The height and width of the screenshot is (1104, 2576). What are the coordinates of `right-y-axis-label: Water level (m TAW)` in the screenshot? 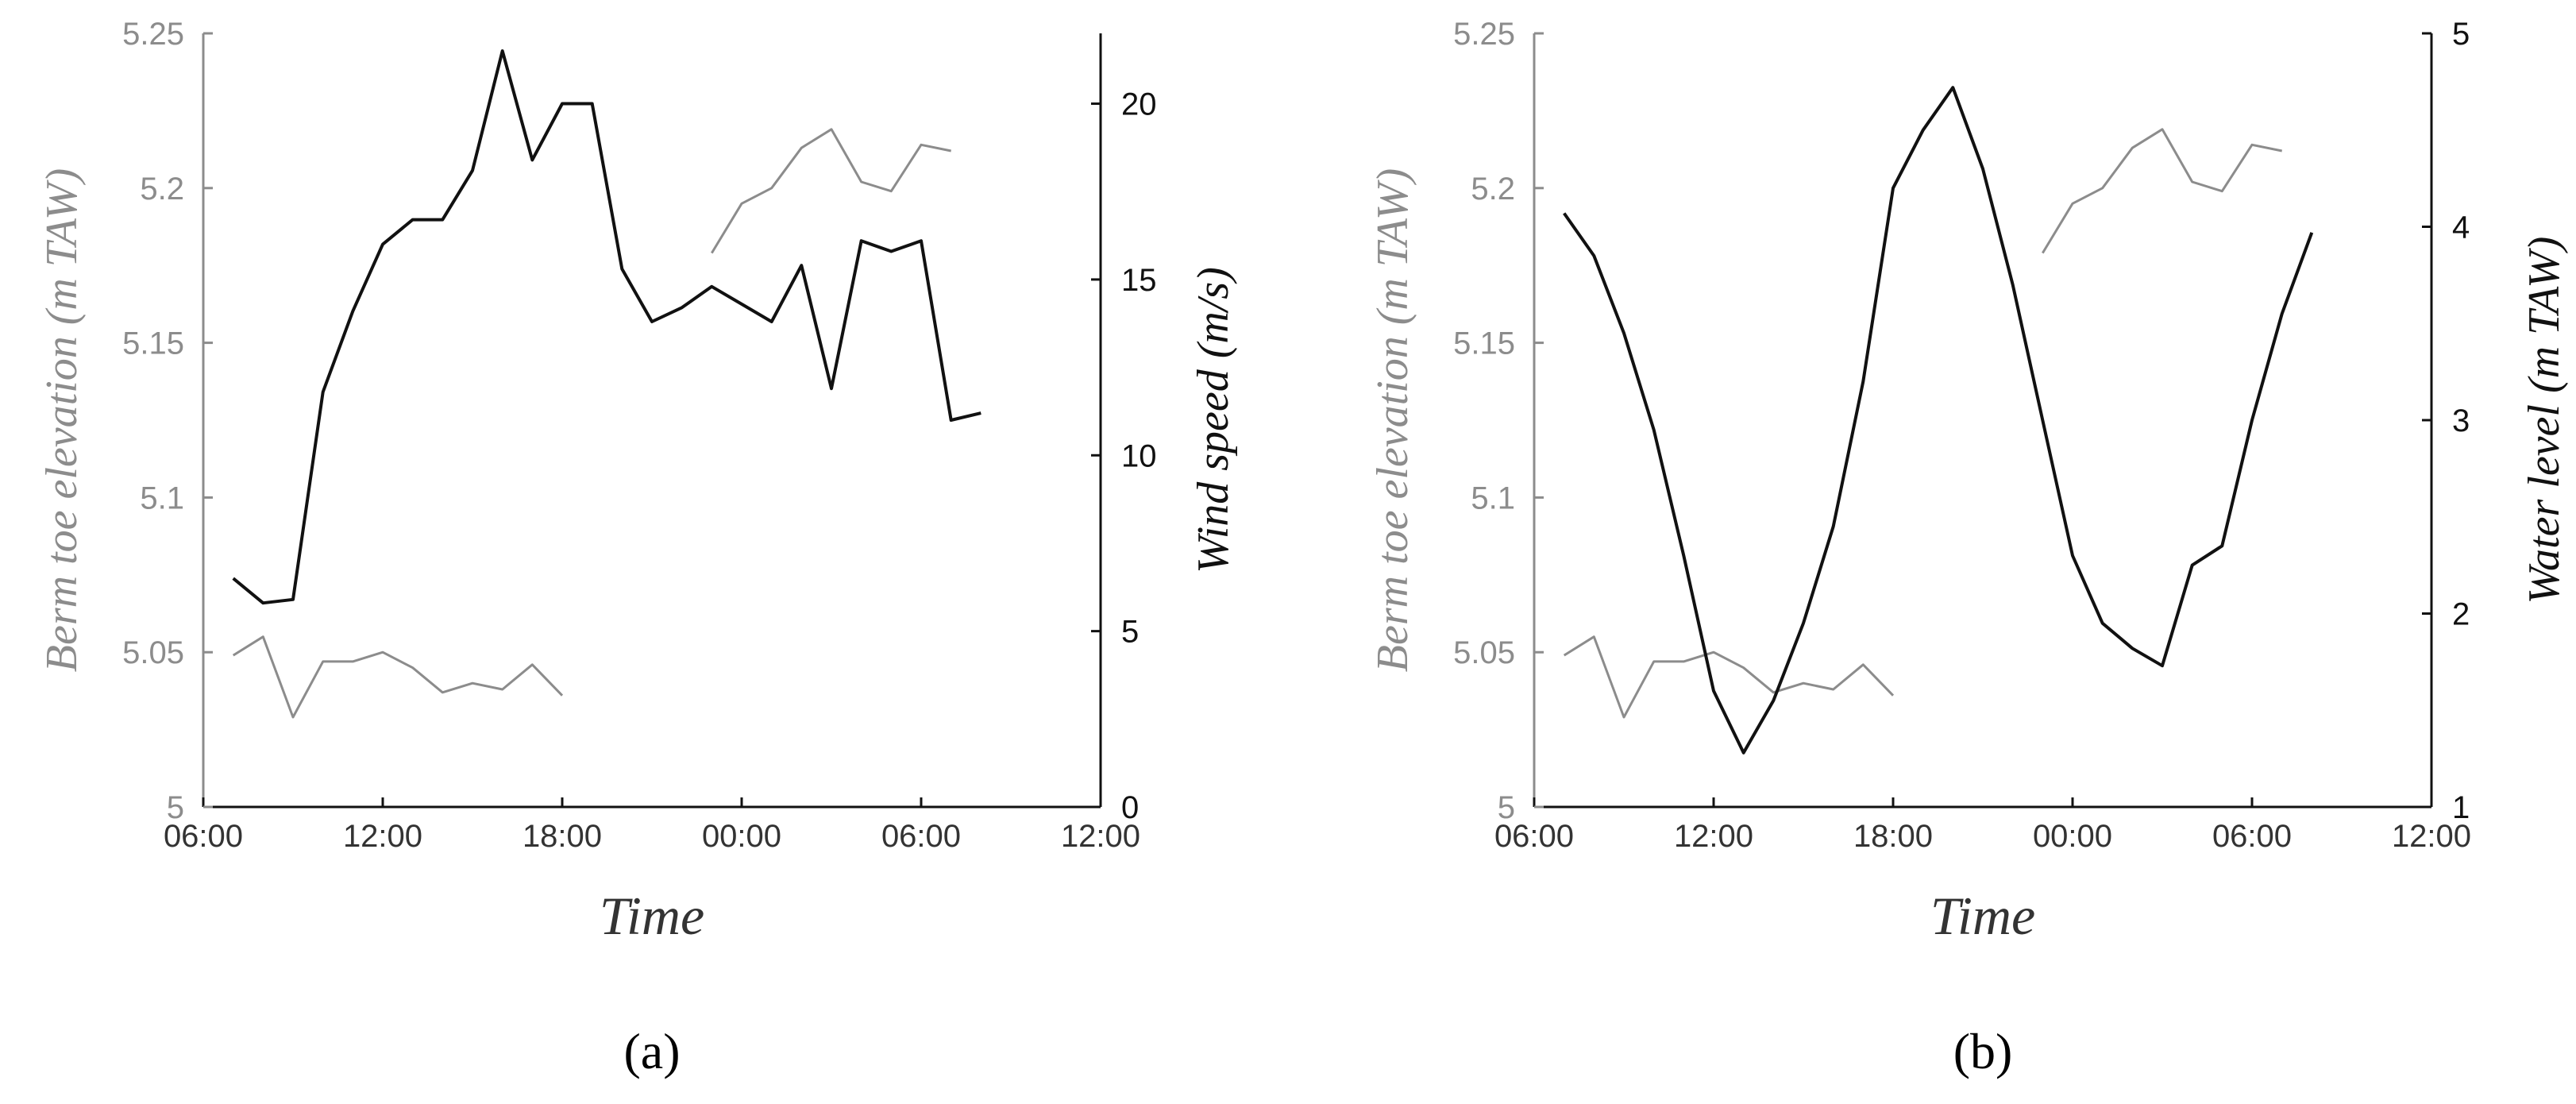 It's located at (2544, 420).